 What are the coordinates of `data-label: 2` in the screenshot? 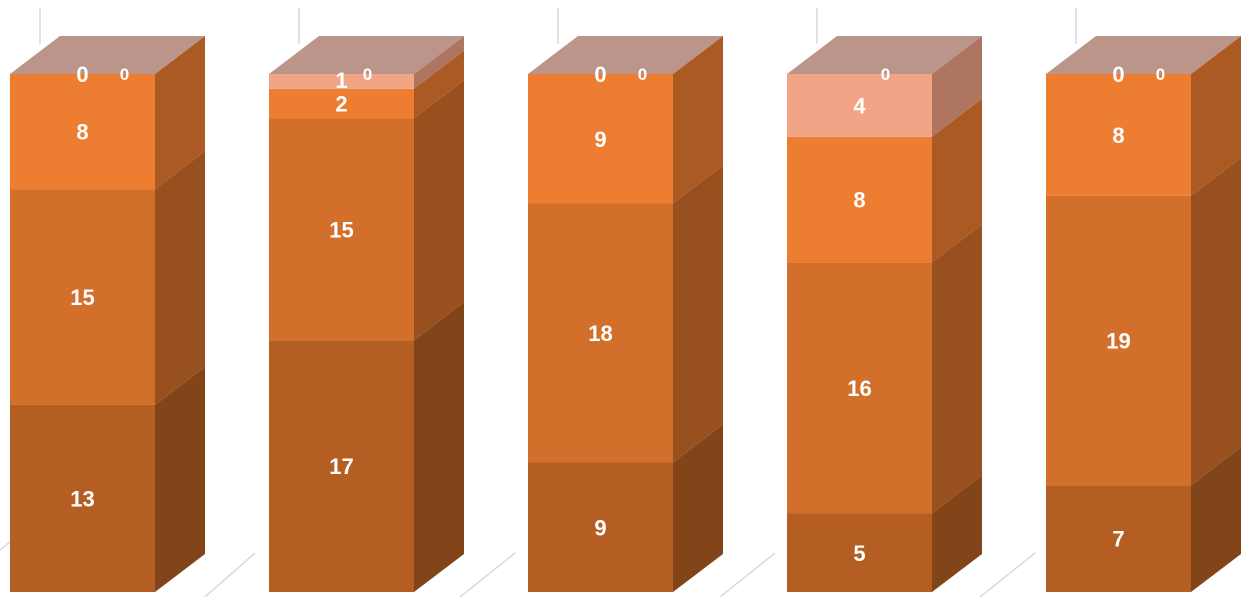 It's located at (341, 104).